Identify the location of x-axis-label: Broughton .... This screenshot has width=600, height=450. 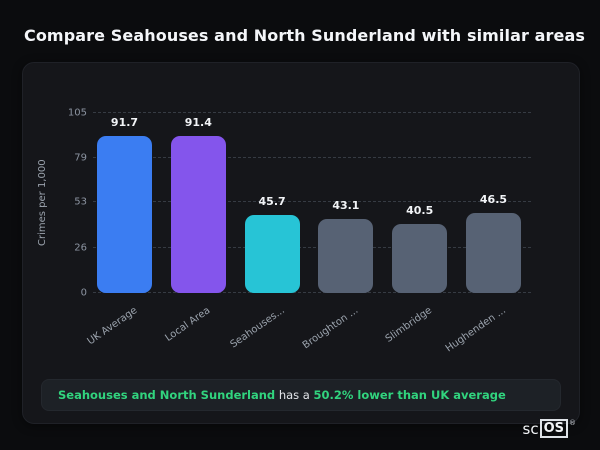
(330, 328).